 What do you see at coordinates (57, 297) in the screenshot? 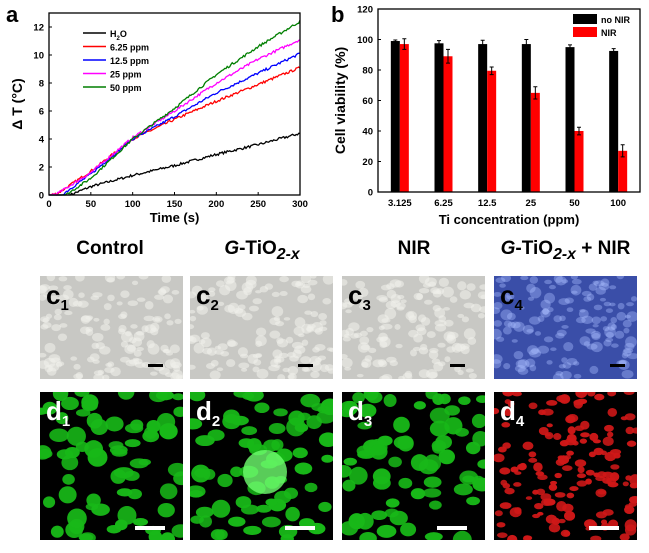
I see `panel-label-c1: c1` at bounding box center [57, 297].